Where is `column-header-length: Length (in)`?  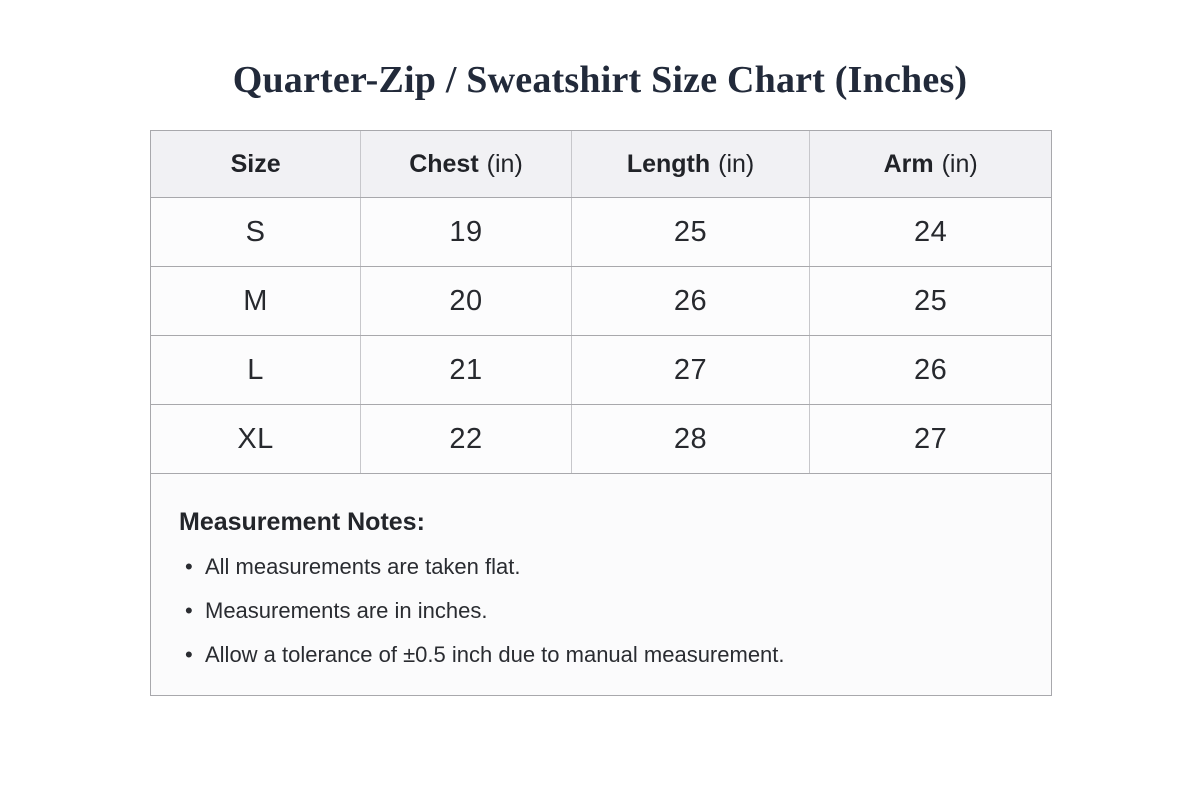
column-header-length: Length (in) is located at coordinates (690, 164).